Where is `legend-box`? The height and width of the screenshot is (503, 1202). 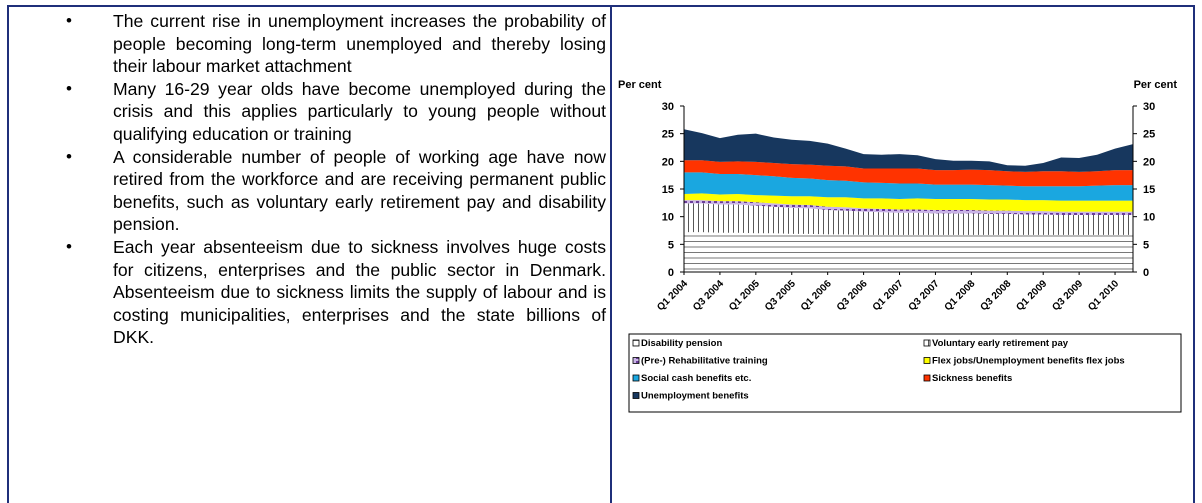
legend-box is located at coordinates (905, 373).